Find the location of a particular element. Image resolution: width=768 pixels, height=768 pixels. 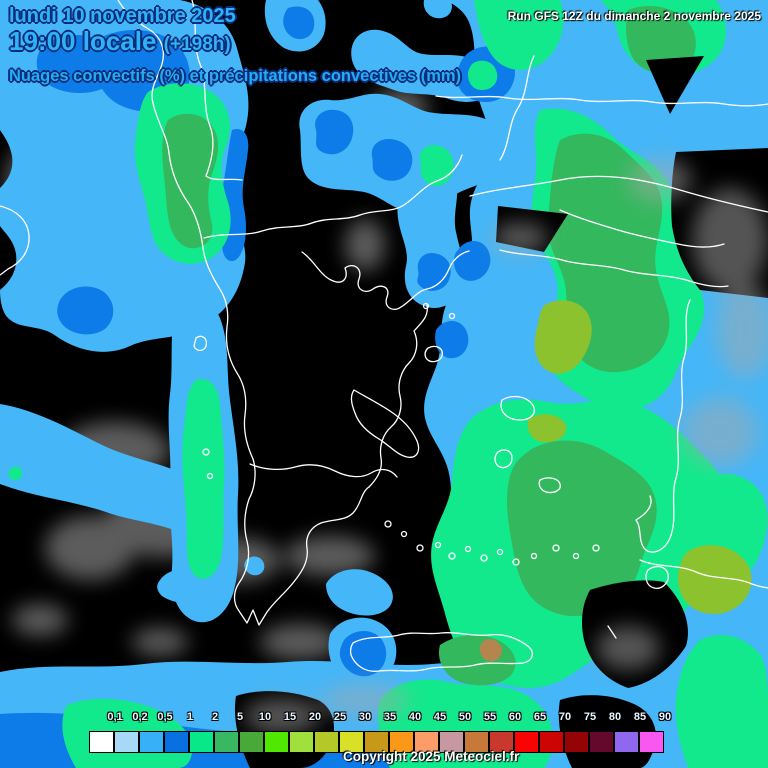

legend-label: 25 is located at coordinates (340, 717).